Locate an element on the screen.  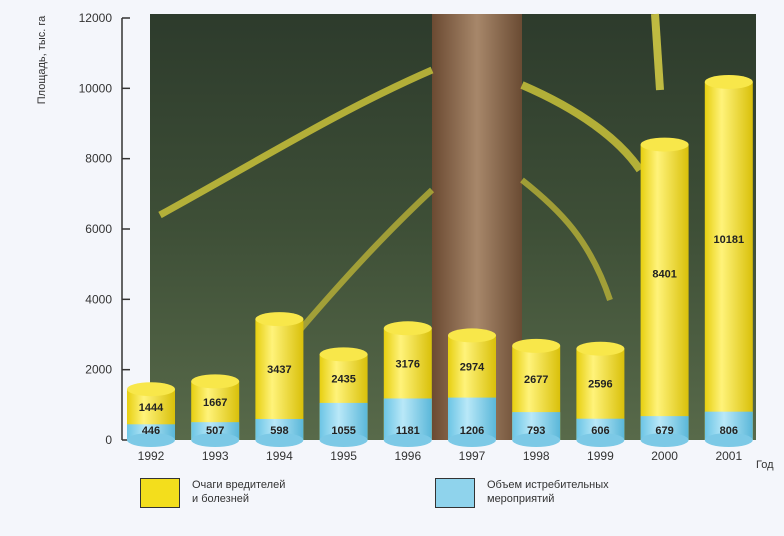
x-tick-label: 1997 is located at coordinates (472, 456).